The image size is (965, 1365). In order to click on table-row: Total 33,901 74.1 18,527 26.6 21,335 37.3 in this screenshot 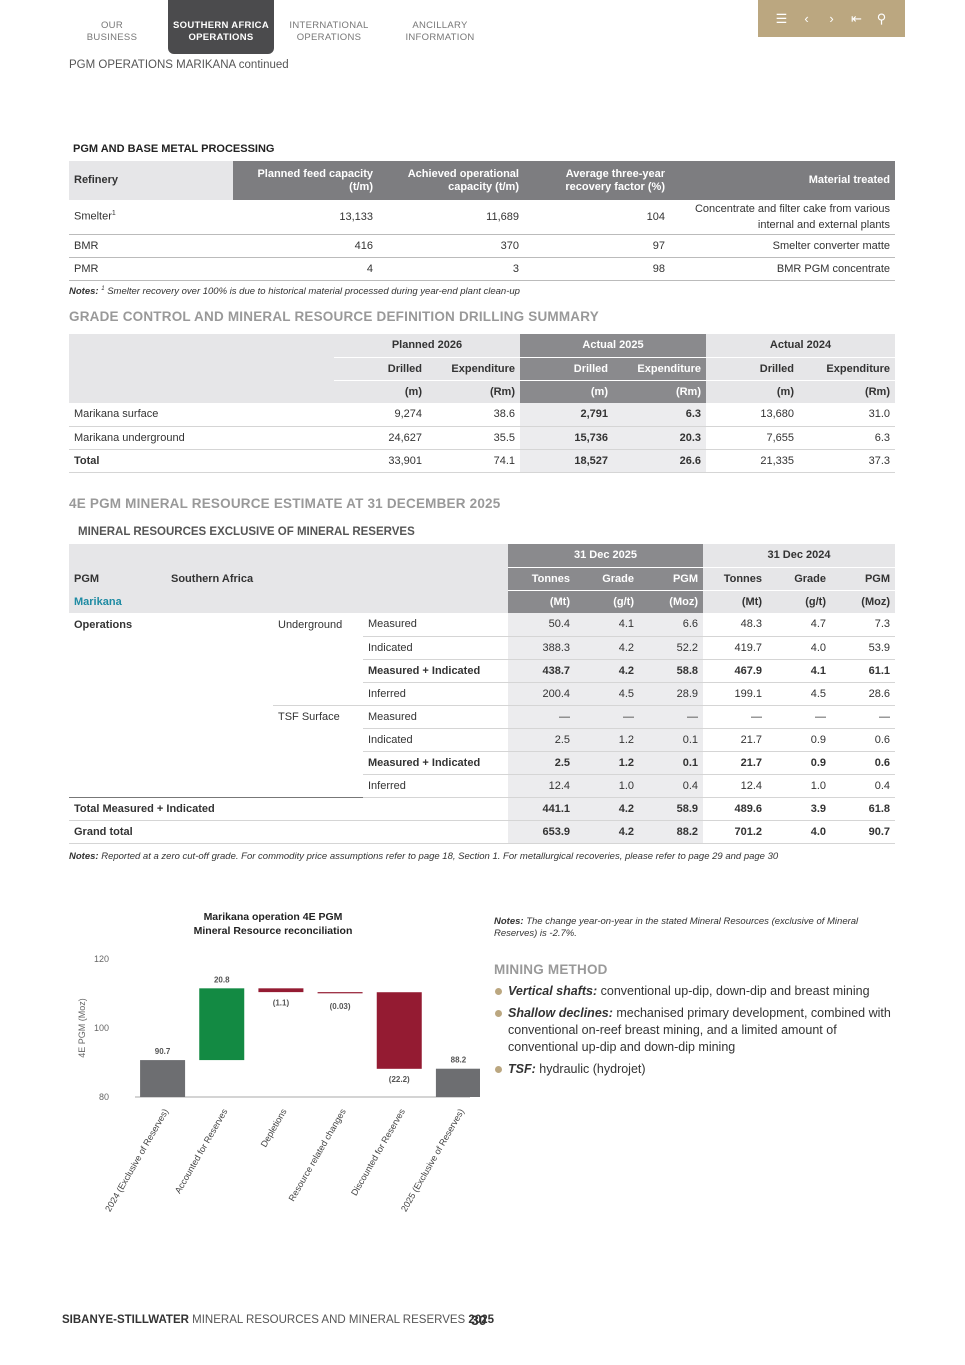, I will do `click(482, 461)`.